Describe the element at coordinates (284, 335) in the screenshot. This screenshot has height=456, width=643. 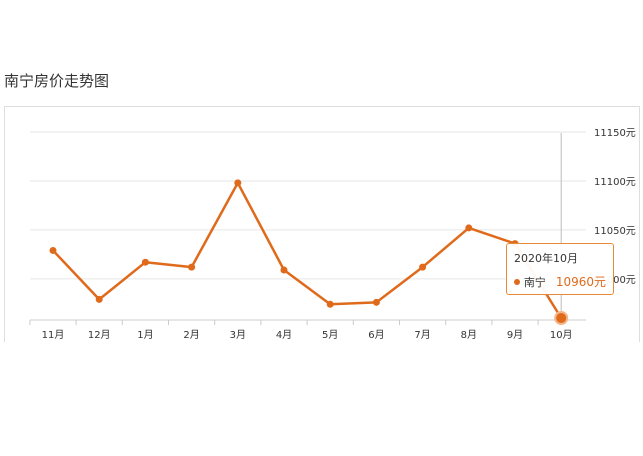
I see `x-tick-label: 4月` at that location.